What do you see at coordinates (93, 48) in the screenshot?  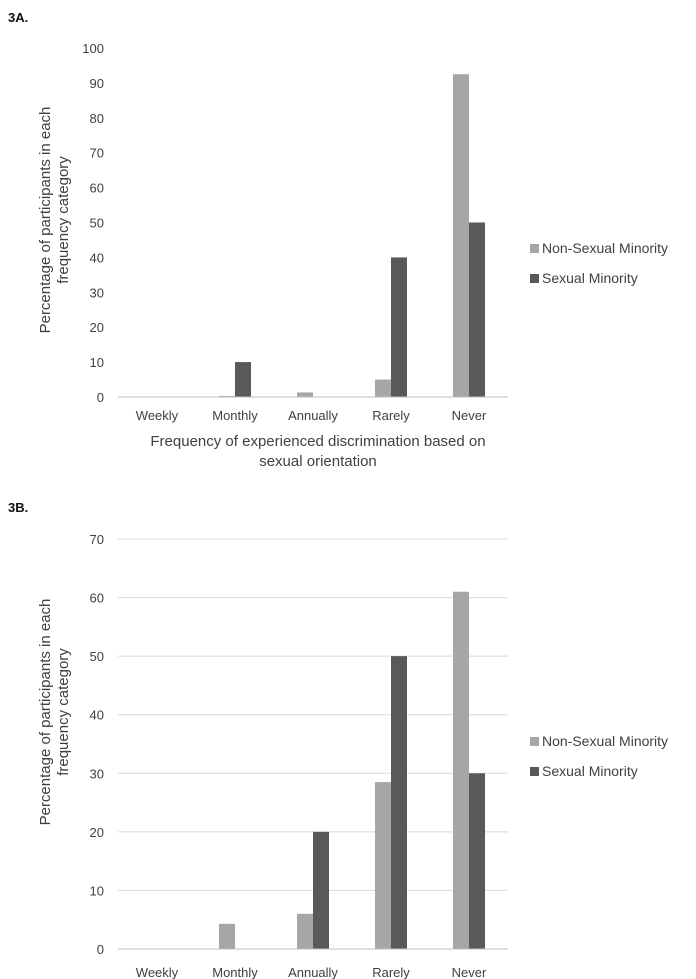 I see `y-tick-label: 100` at bounding box center [93, 48].